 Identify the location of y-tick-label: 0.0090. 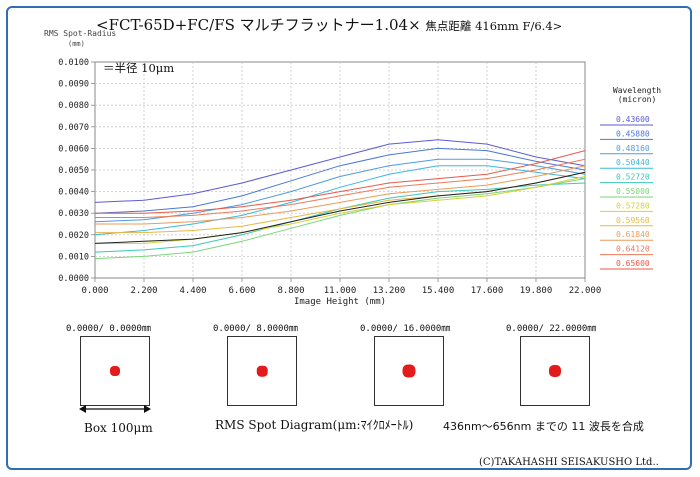
(73, 85).